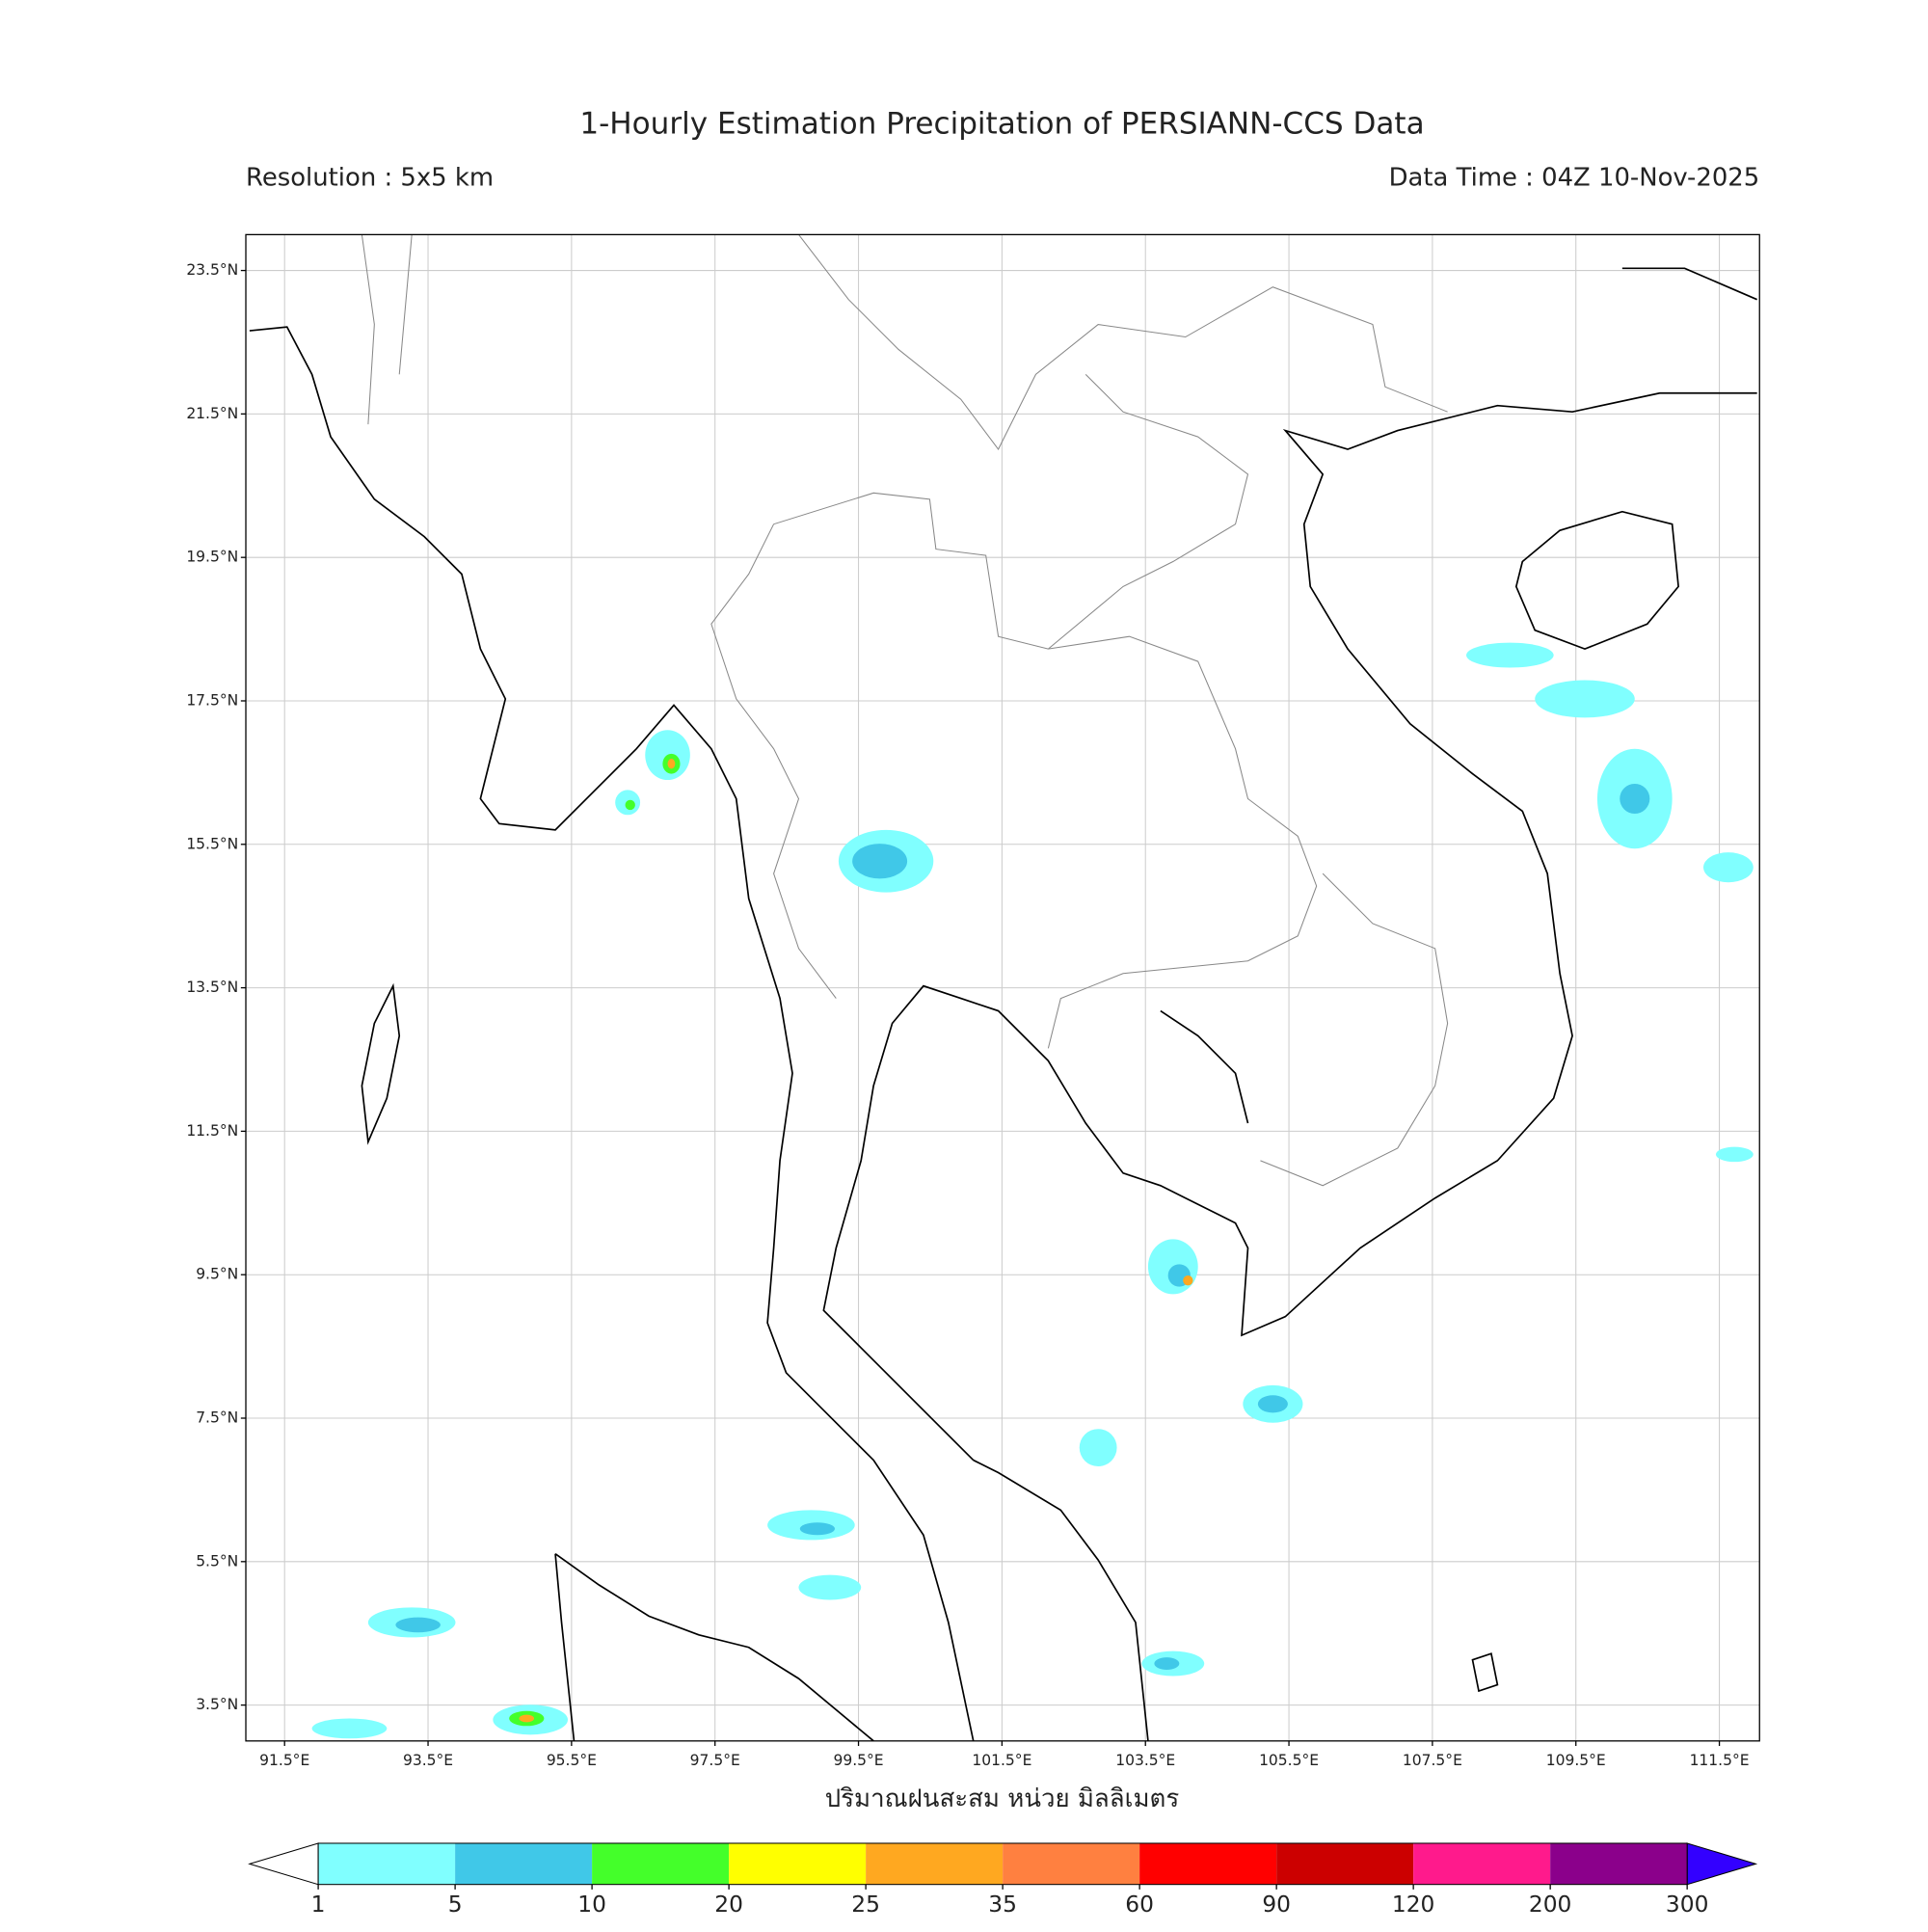 The image size is (1928, 1932). Describe the element at coordinates (858, 1761) in the screenshot. I see `x-tick-label: 99.5°E` at that location.